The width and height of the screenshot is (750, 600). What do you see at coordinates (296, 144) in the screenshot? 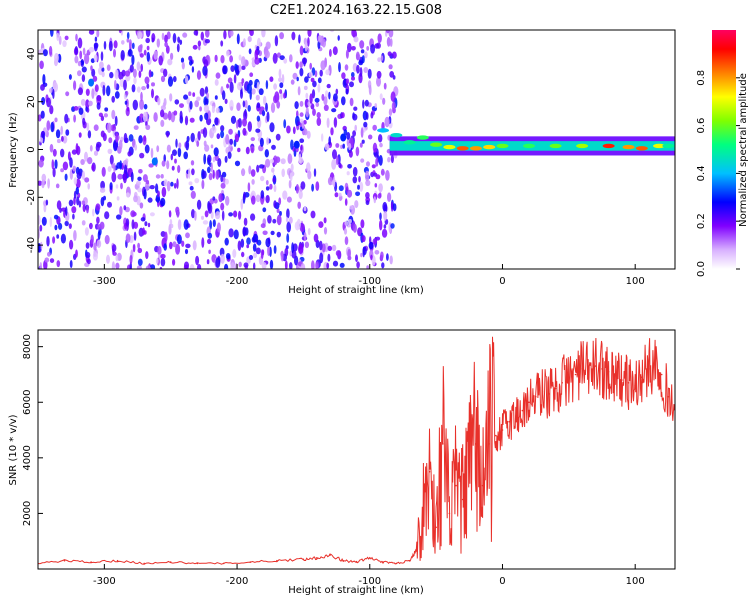
I see `bright-feature` at bounding box center [296, 144].